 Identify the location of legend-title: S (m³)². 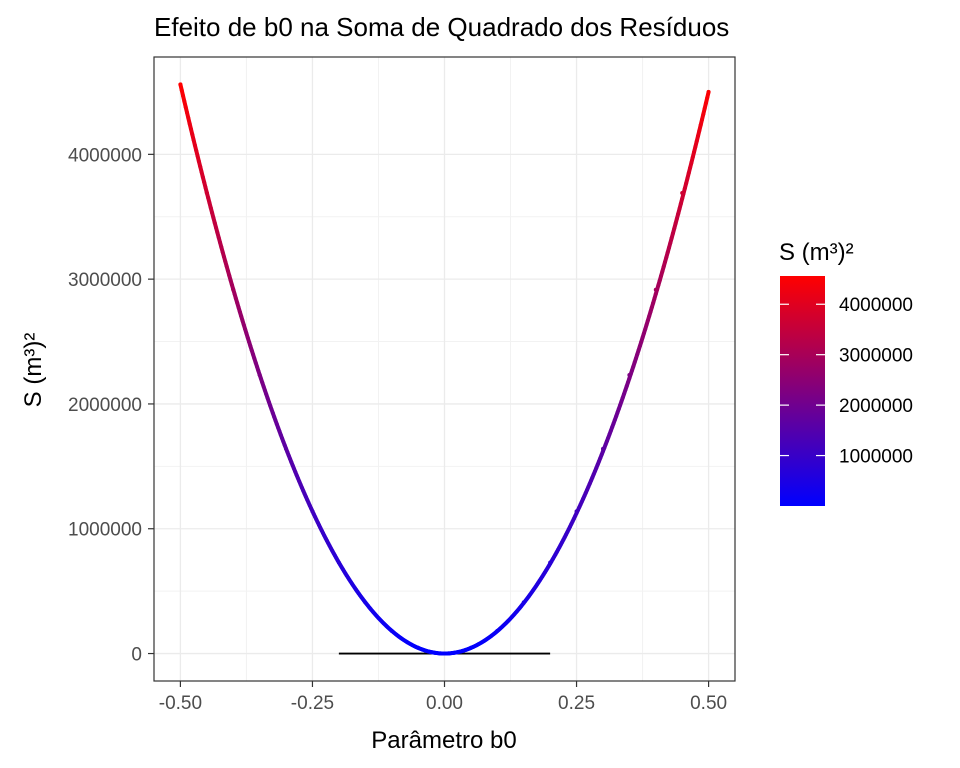
(816, 252).